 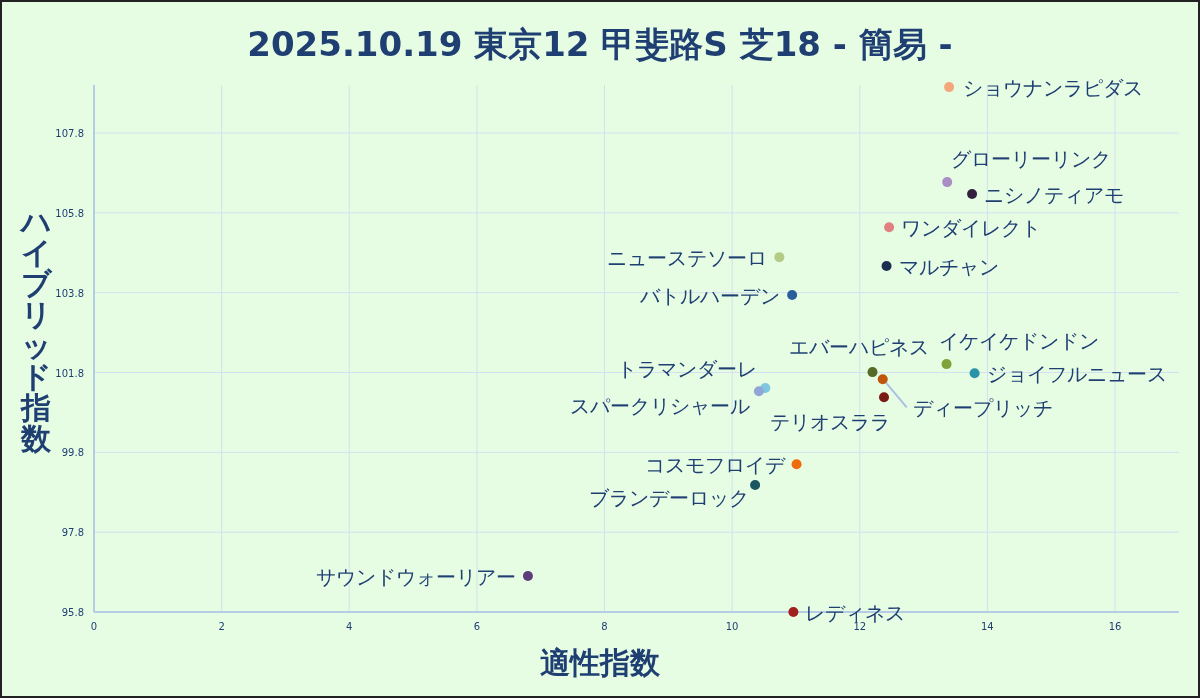 What do you see at coordinates (477, 626) in the screenshot?
I see `x-tick-label: 6` at bounding box center [477, 626].